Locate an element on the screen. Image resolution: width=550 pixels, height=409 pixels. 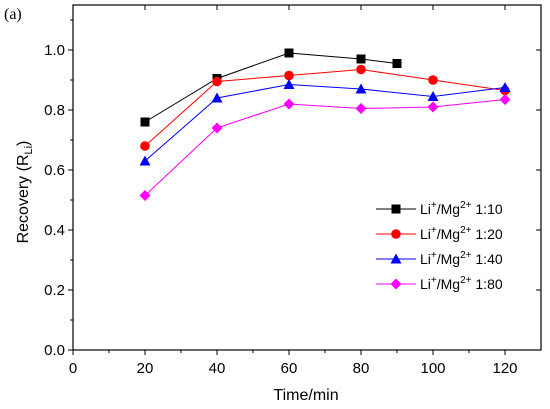
x-tick-label: 0 is located at coordinates (73, 368).